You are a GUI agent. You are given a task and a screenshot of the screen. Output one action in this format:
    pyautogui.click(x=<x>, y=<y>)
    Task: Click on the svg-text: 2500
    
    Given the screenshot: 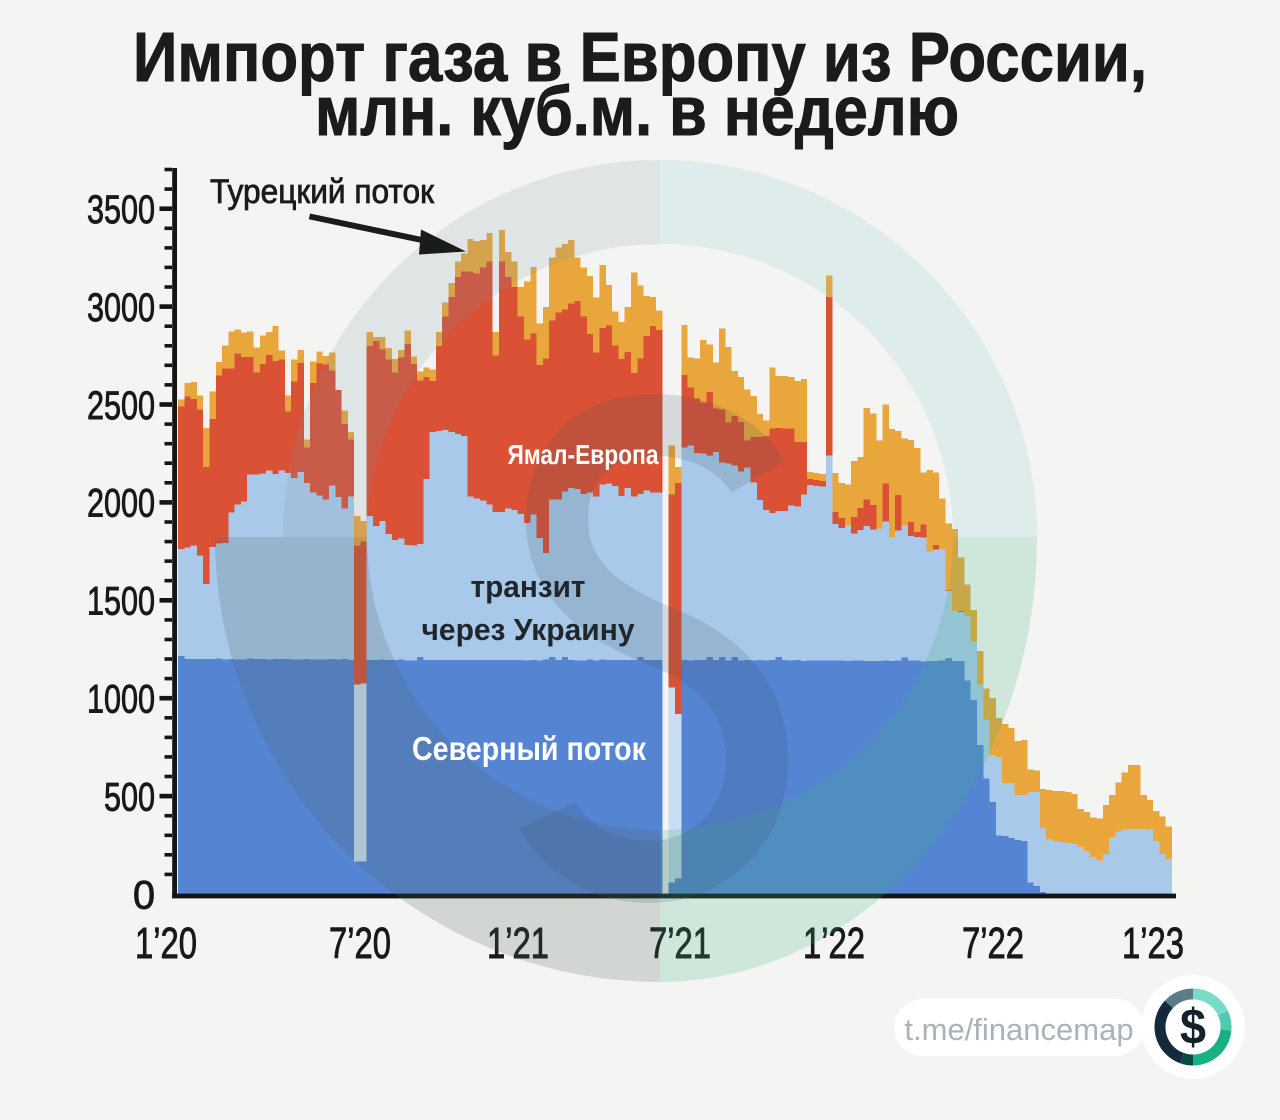 What is the action you would take?
    pyautogui.click(x=121, y=406)
    